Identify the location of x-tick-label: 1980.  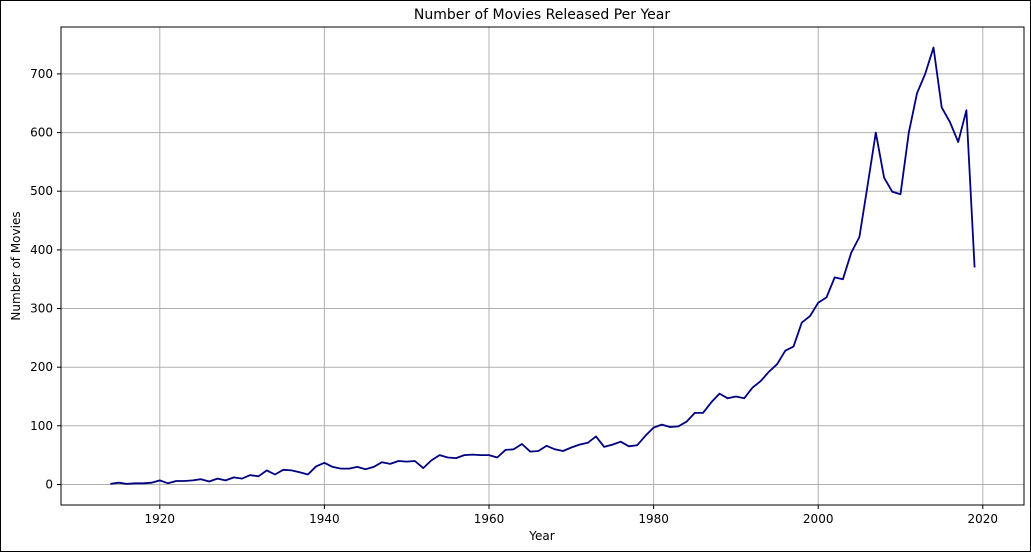
(653, 519).